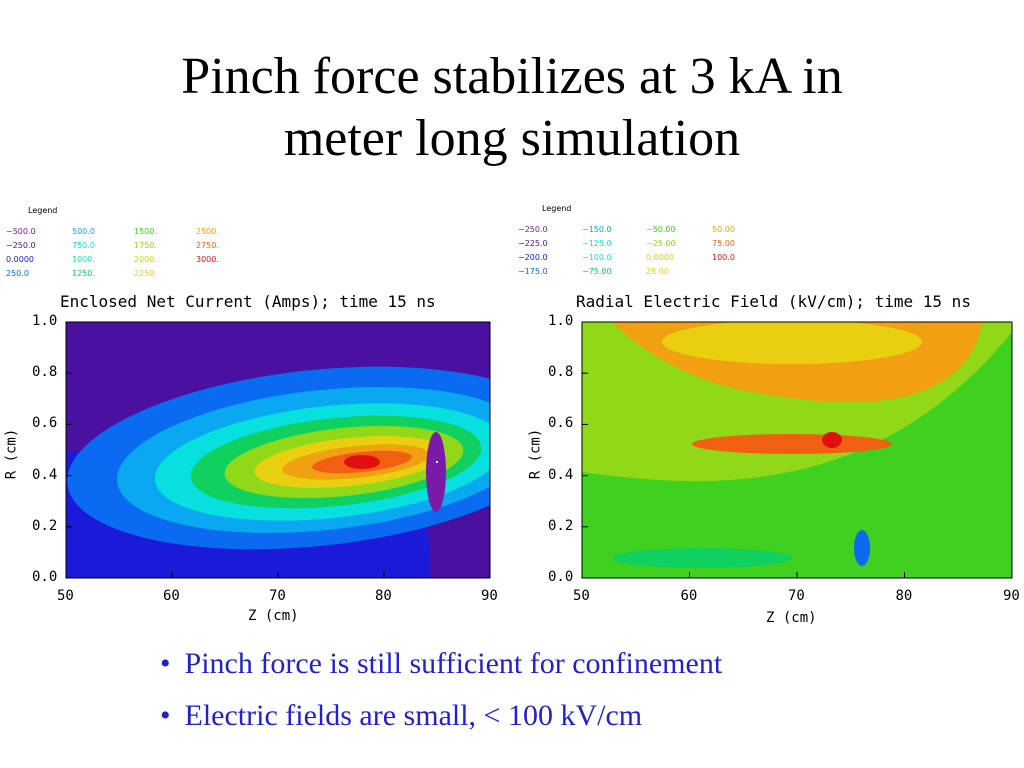 The height and width of the screenshot is (768, 1024). Describe the element at coordinates (83, 259) in the screenshot. I see `legend-item: 1000.` at that location.